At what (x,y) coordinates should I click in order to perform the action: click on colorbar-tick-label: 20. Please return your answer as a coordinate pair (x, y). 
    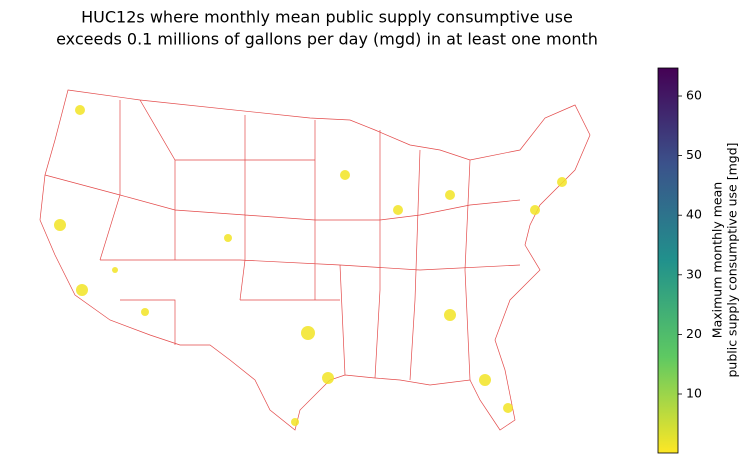
    Looking at the image, I should click on (694, 333).